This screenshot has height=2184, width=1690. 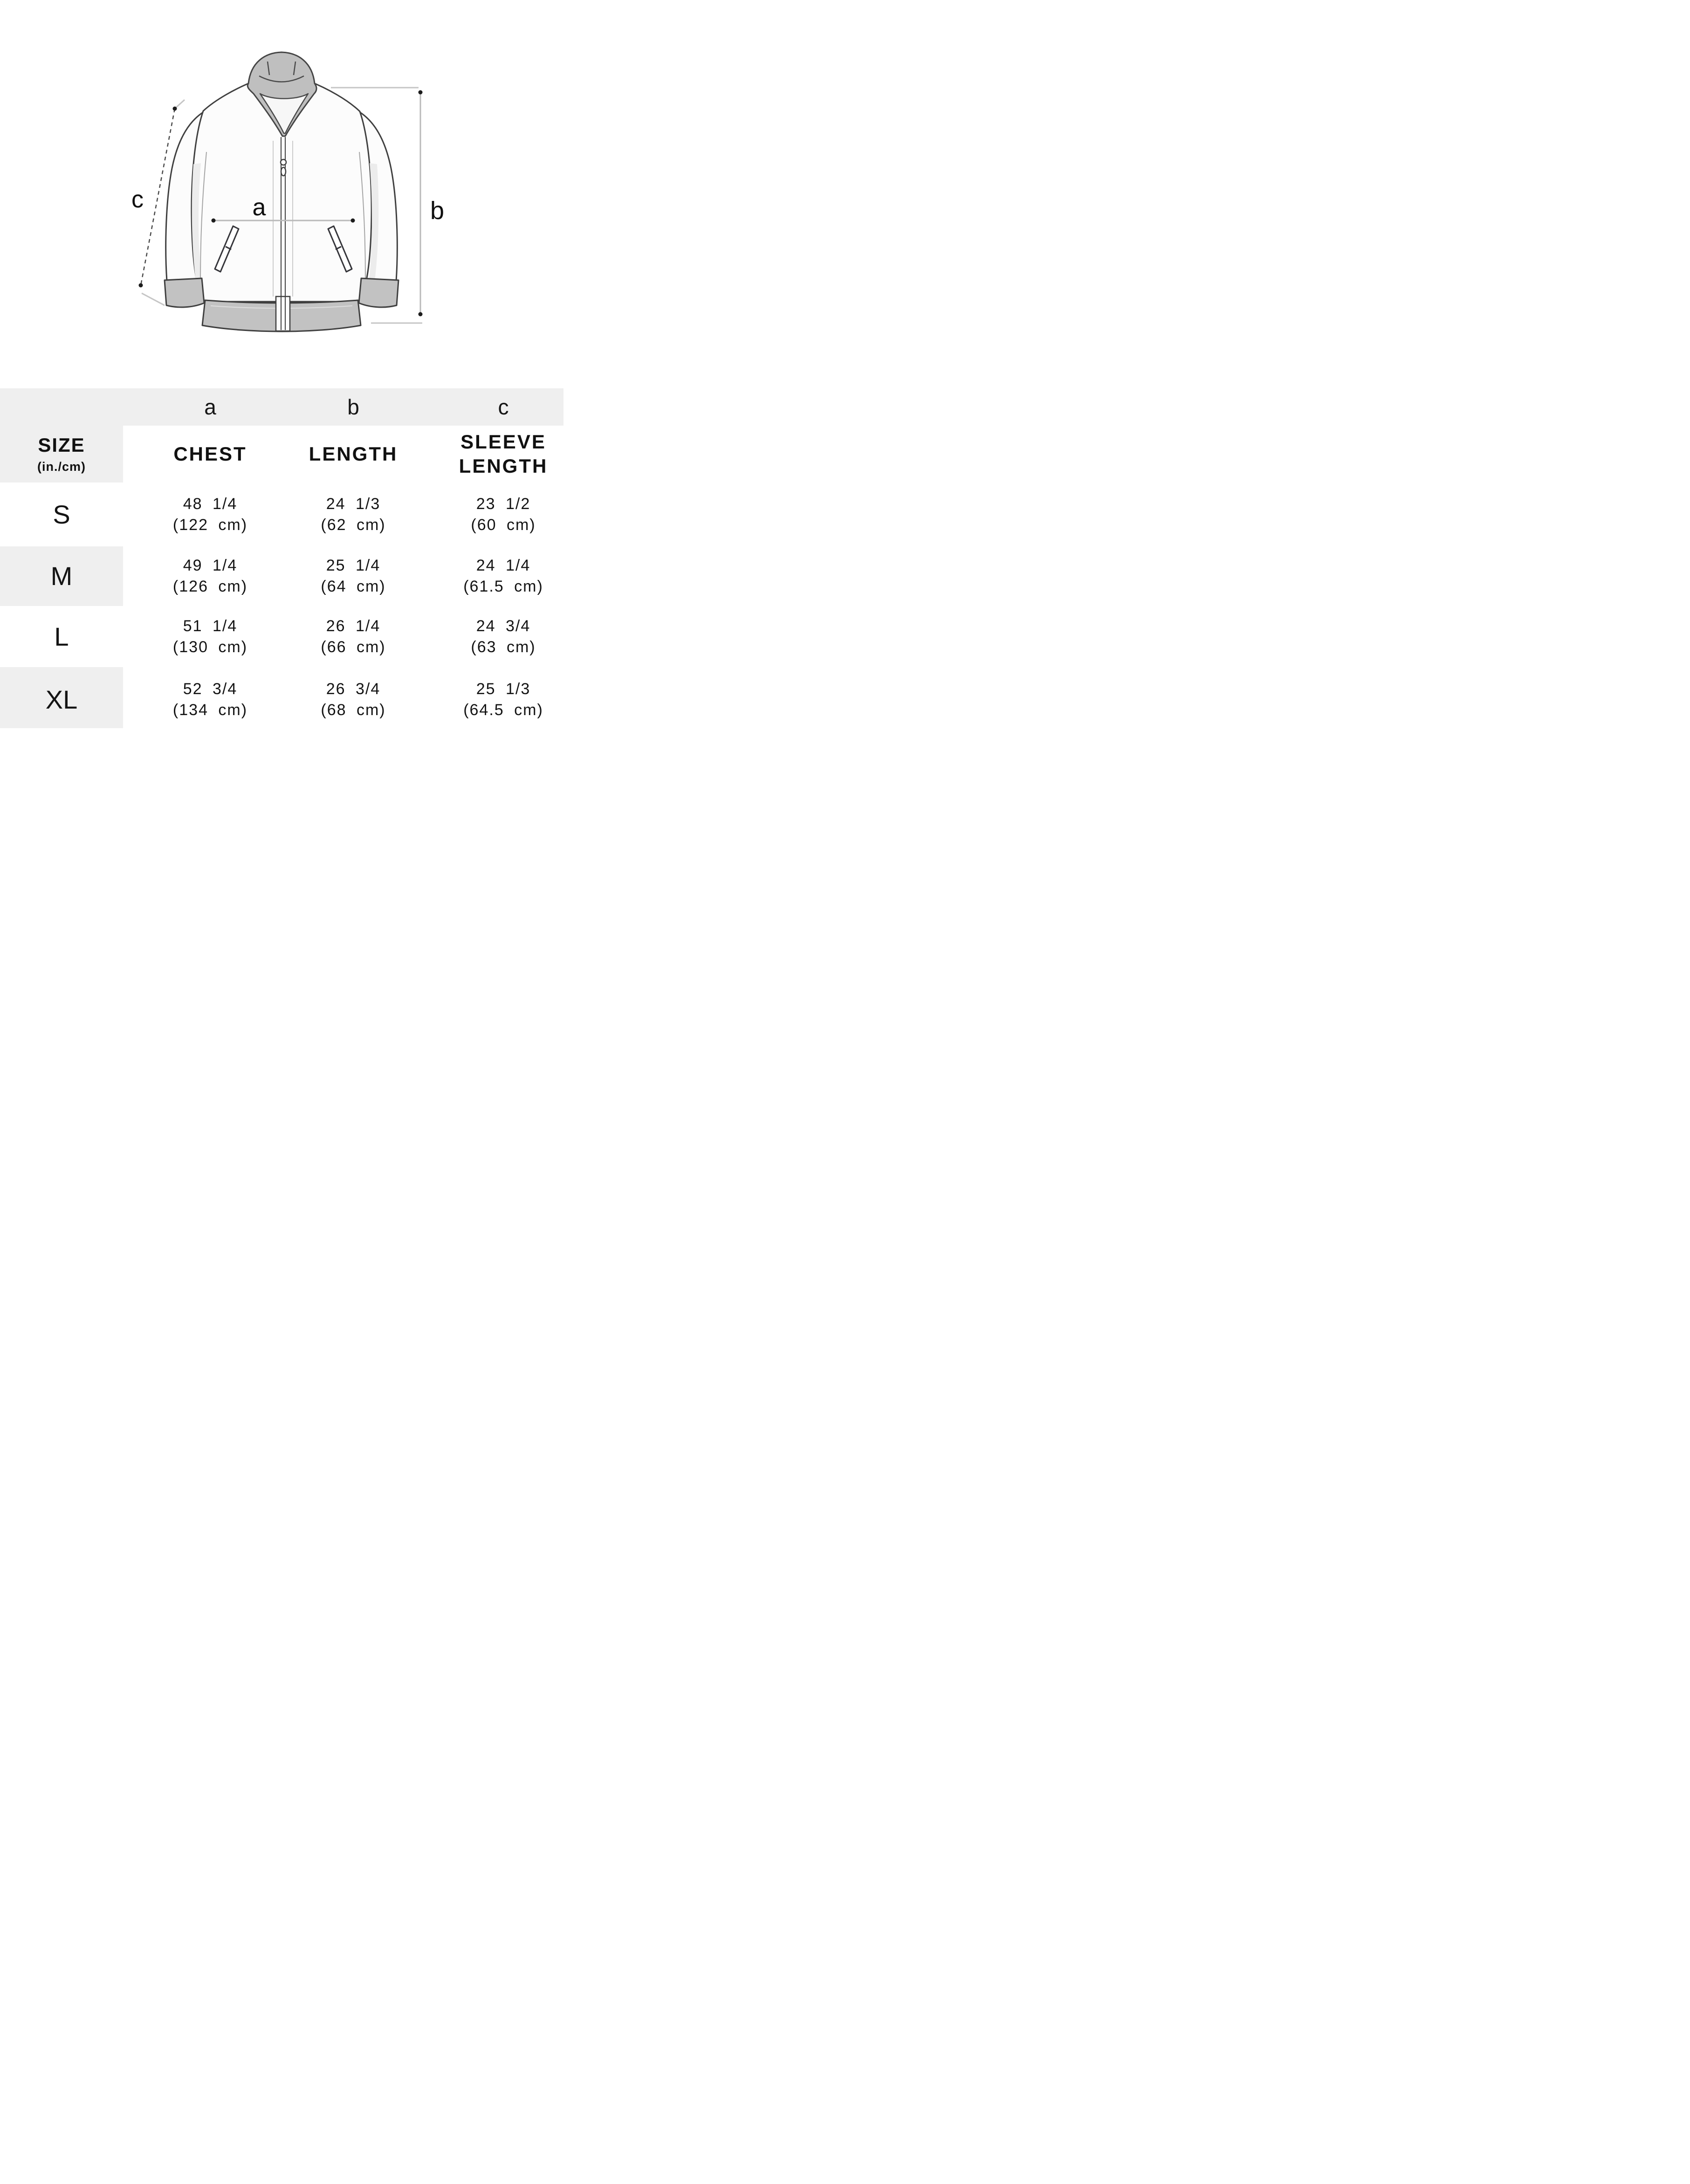 I want to click on value-m-length: 25 1/4 (64 cm), so click(x=354, y=576).